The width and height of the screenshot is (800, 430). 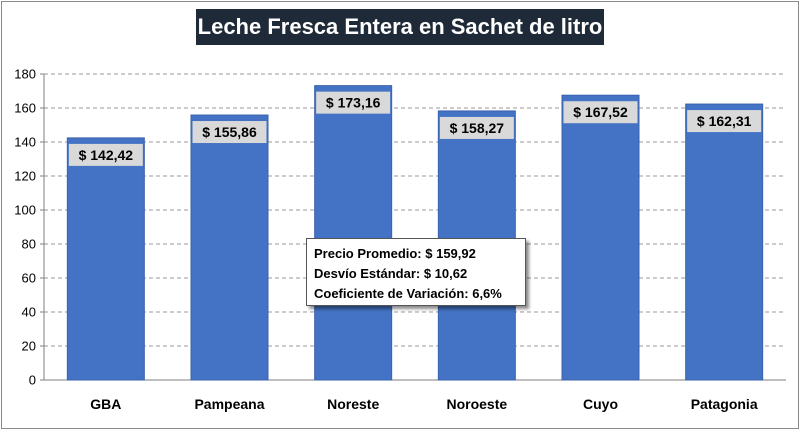 I want to click on y-tick-label: 40, so click(x=29, y=312).